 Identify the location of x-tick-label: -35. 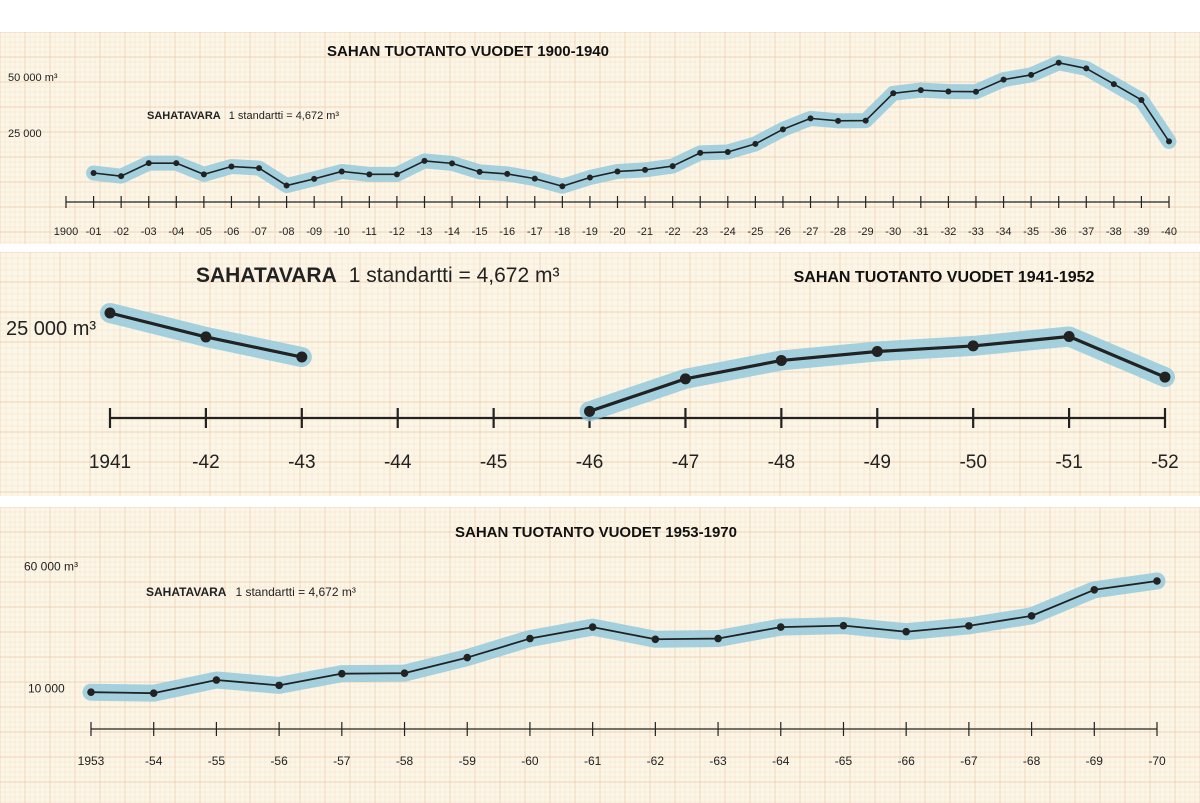
(1031, 232).